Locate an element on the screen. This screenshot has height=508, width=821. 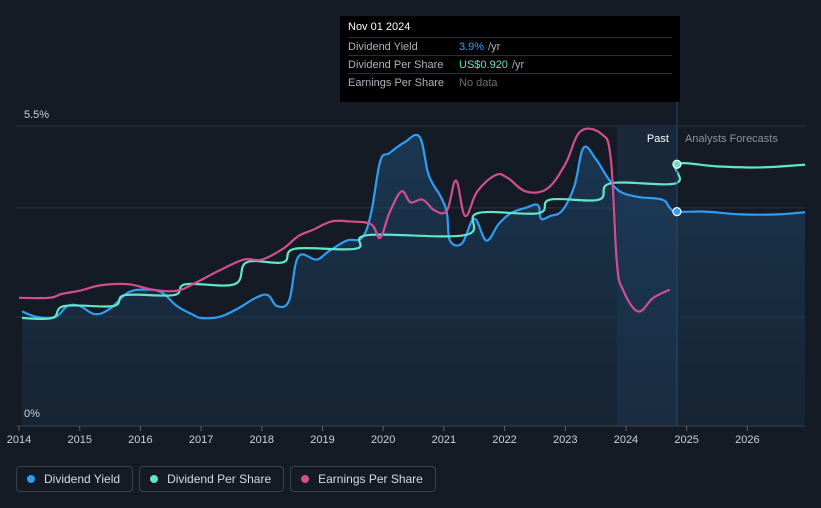
tooltip-value: 3.9% is located at coordinates (472, 46).